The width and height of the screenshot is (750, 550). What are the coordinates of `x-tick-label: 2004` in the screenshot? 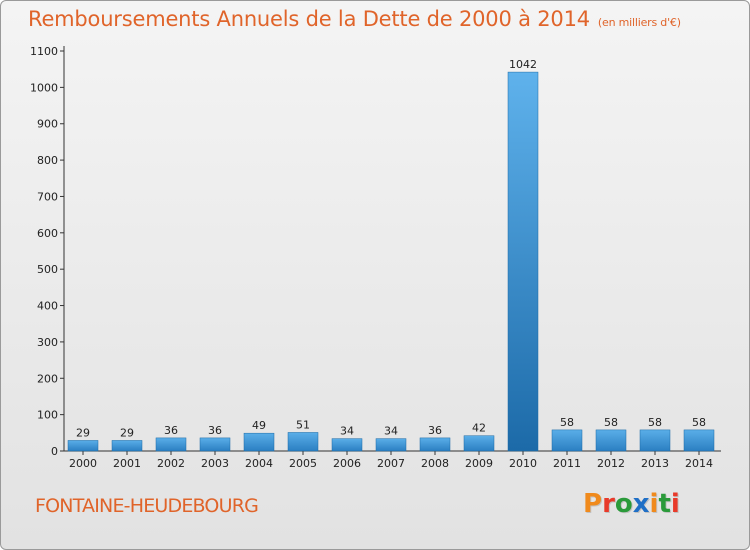 It's located at (259, 463).